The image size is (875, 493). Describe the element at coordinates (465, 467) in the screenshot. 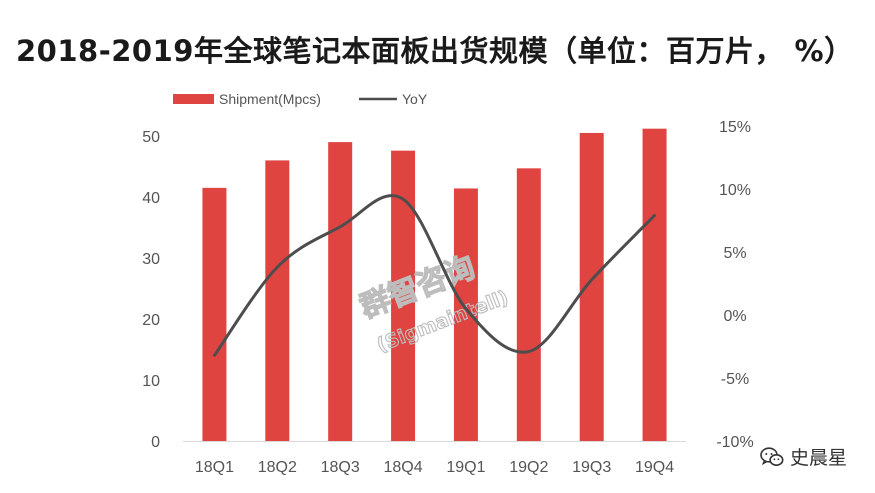

I see `x-tick-label: 19Q1` at that location.